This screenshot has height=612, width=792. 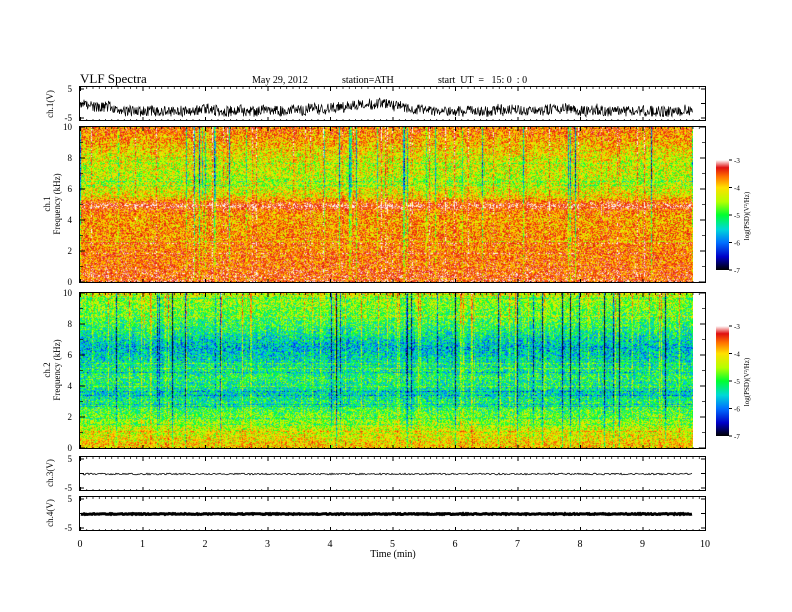 I want to click on x-tick-label: 7, so click(x=517, y=544).